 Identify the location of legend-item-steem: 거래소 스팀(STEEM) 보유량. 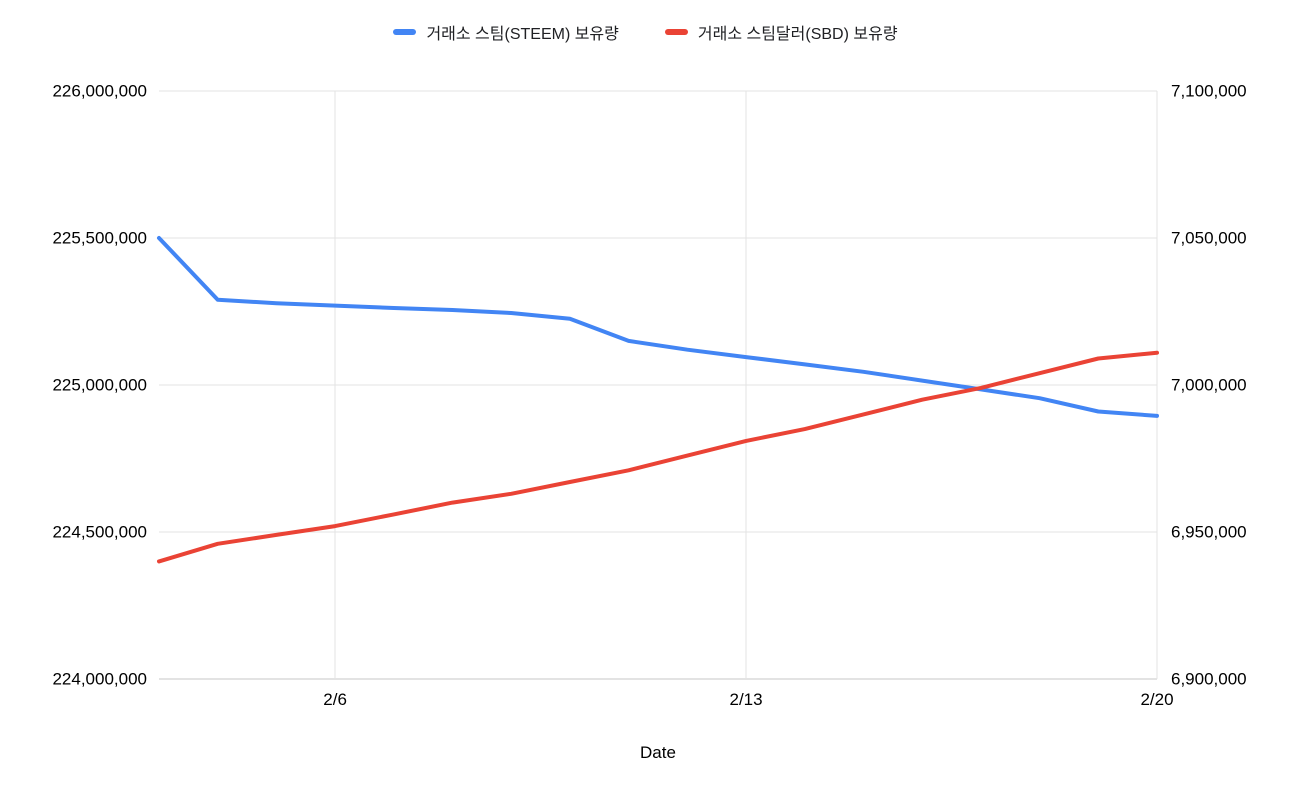
(506, 32).